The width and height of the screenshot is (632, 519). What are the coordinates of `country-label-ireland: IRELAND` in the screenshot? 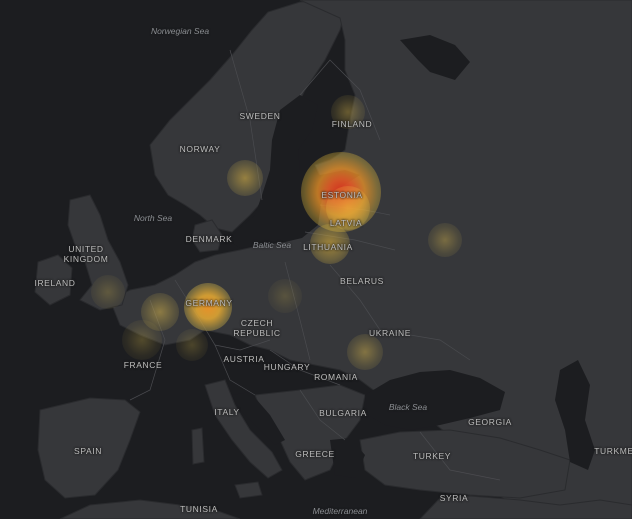 It's located at (55, 283).